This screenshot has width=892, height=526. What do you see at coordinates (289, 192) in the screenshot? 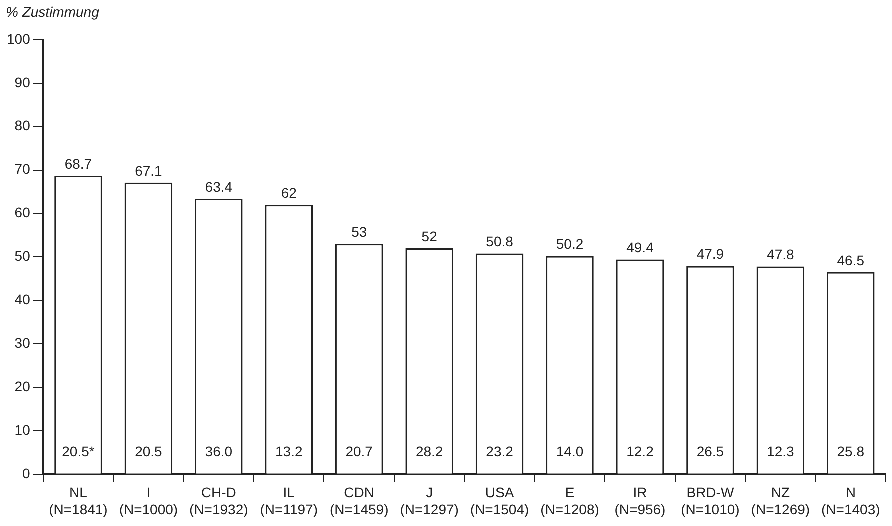
I see `data-label: 62` at bounding box center [289, 192].